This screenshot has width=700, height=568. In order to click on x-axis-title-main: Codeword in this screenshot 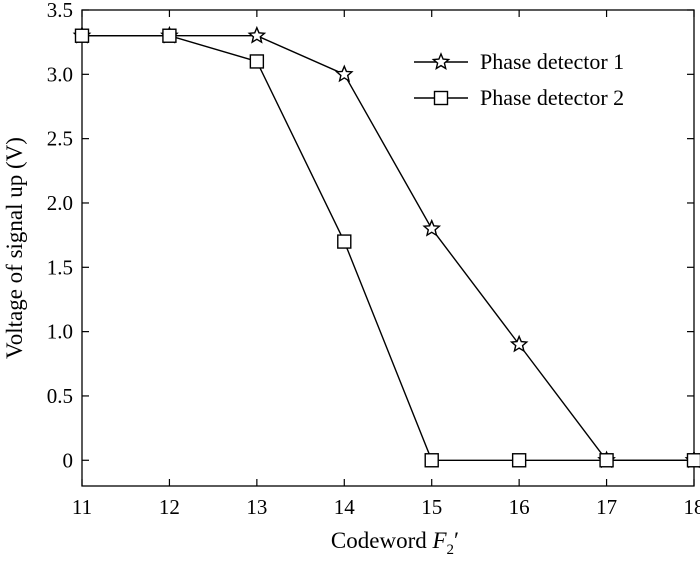, I will do `click(382, 540)`.